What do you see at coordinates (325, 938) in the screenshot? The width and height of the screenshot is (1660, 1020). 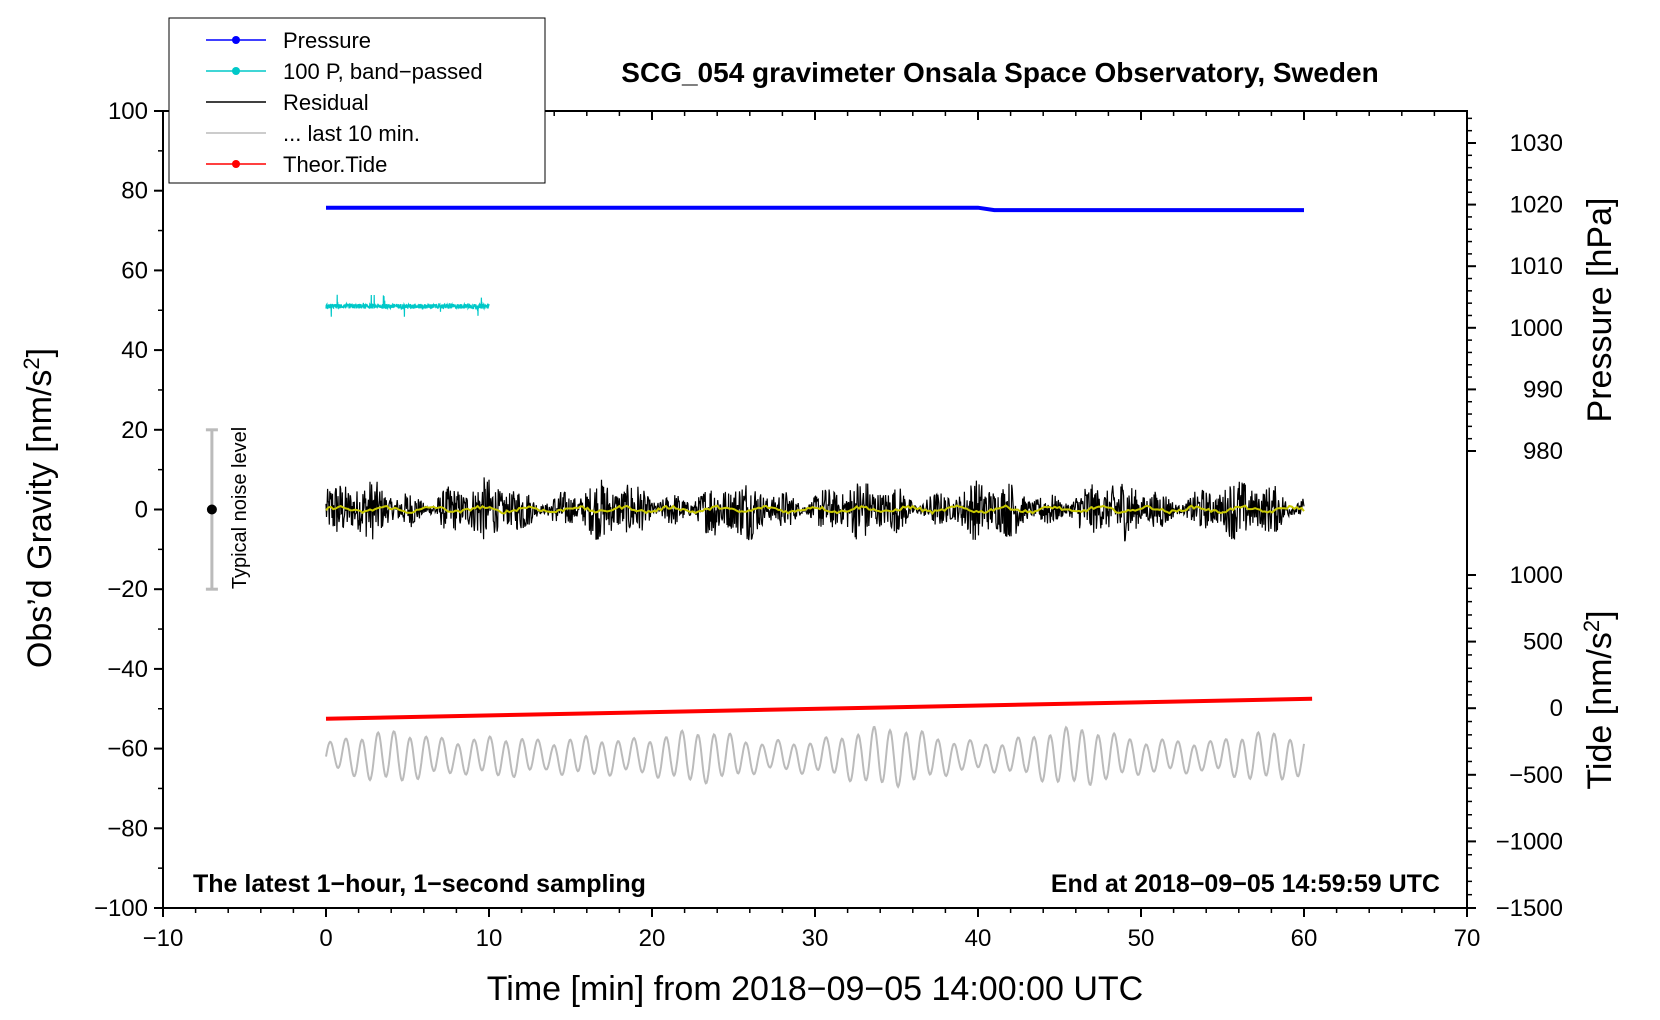 I see `x-tick-label: 0` at bounding box center [325, 938].